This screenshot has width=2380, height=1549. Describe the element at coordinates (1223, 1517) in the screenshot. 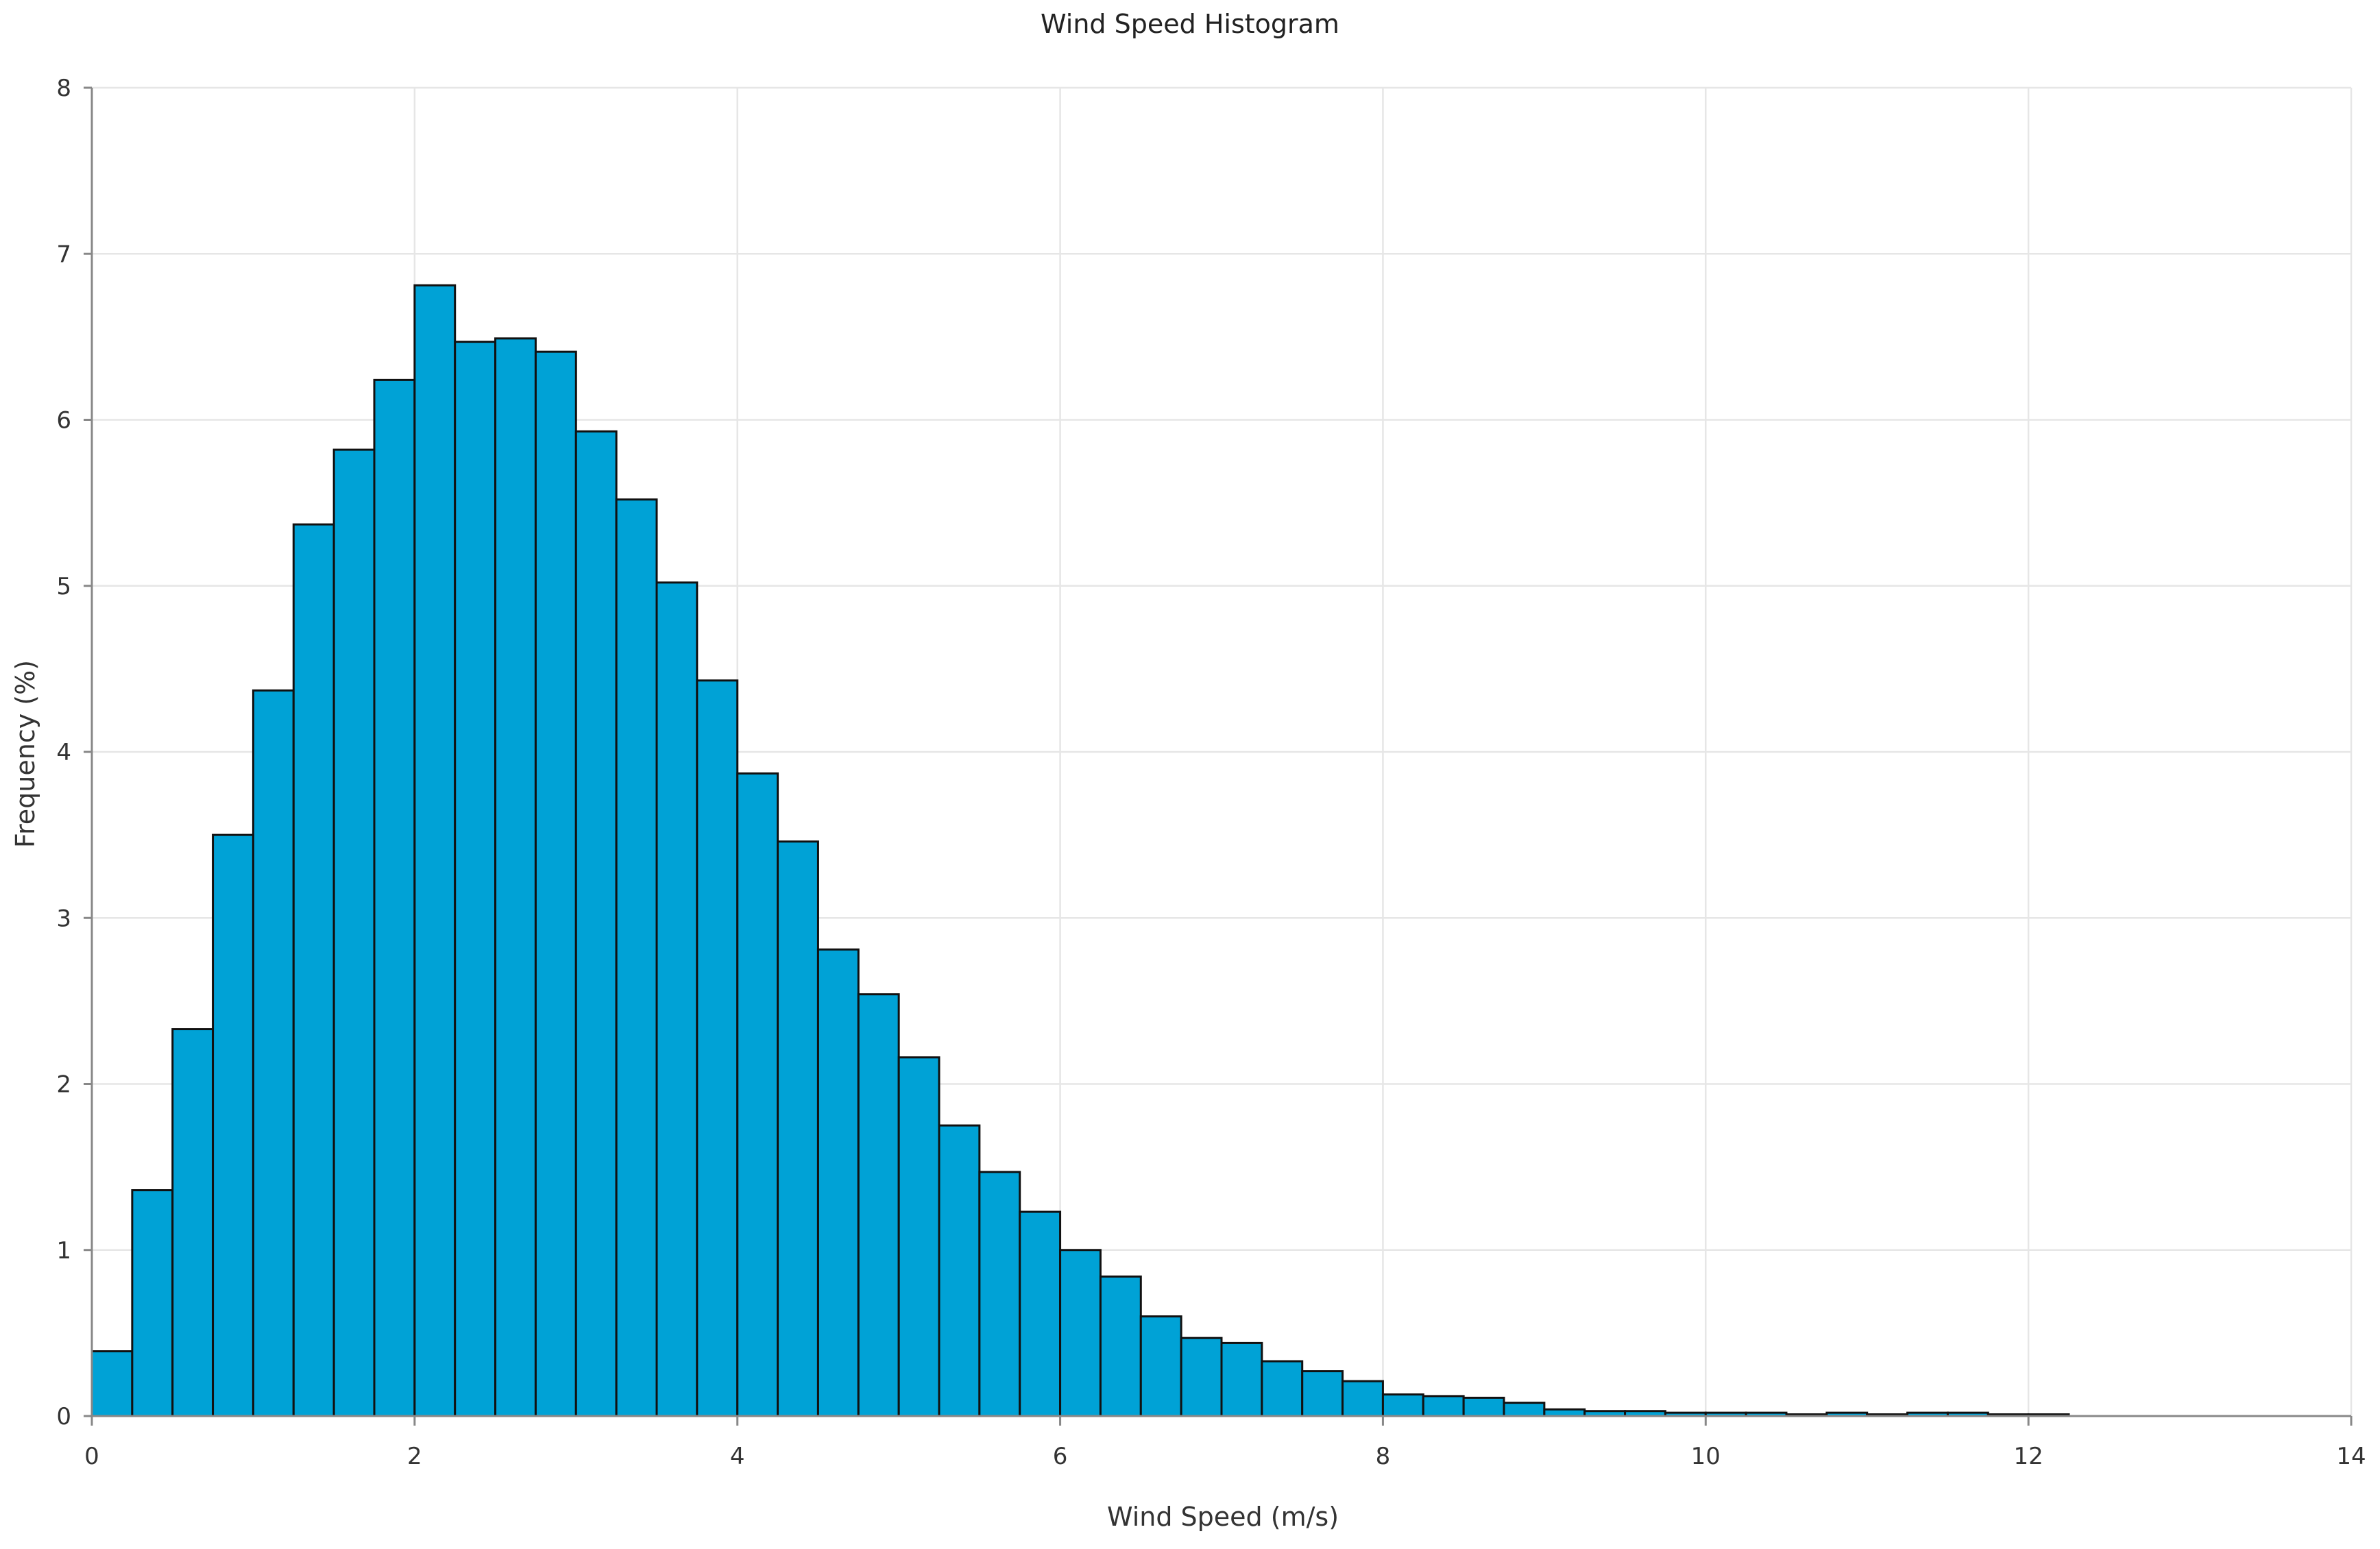

I see `x-axis-label: Wind Speed (m/s)` at that location.